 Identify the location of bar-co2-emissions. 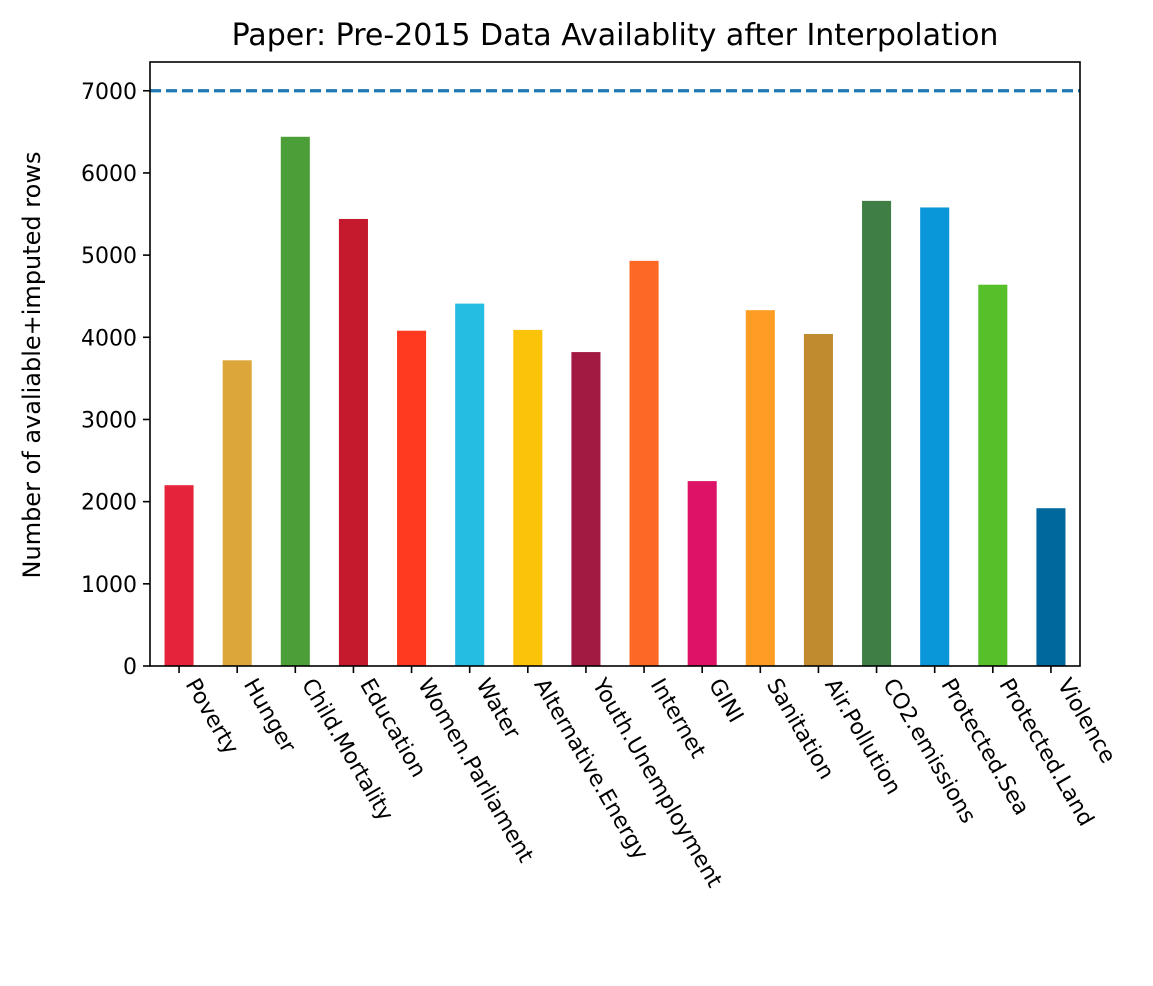
(877, 433).